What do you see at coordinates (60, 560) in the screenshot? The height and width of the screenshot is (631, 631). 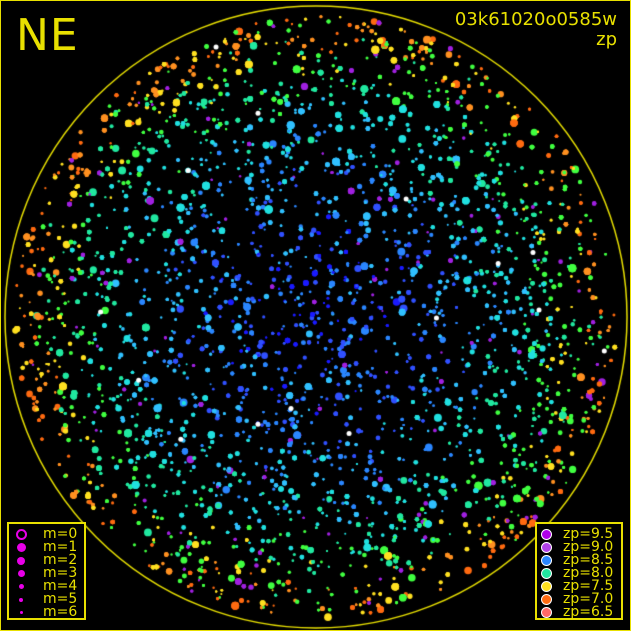 I see `magnitude-legend-label: m=2` at bounding box center [60, 560].